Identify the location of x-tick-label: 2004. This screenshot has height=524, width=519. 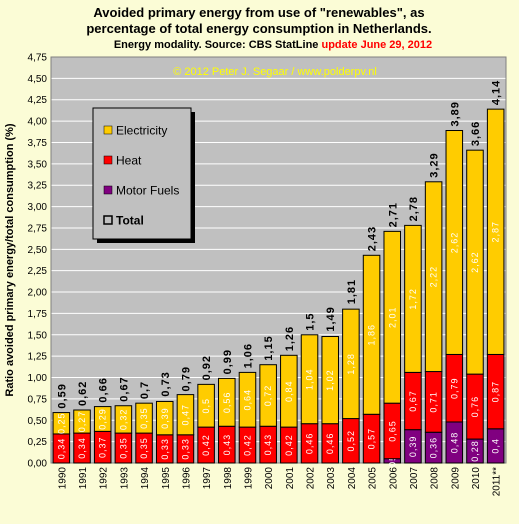
(352, 478).